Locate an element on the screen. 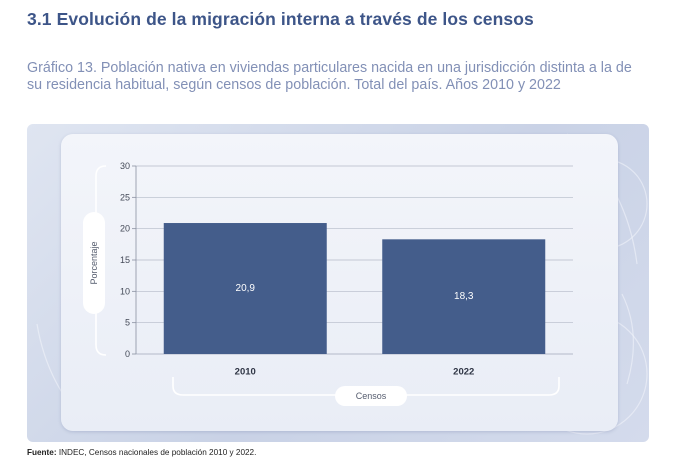 This screenshot has height=467, width=685. y-tick-label: 5 is located at coordinates (127, 323).